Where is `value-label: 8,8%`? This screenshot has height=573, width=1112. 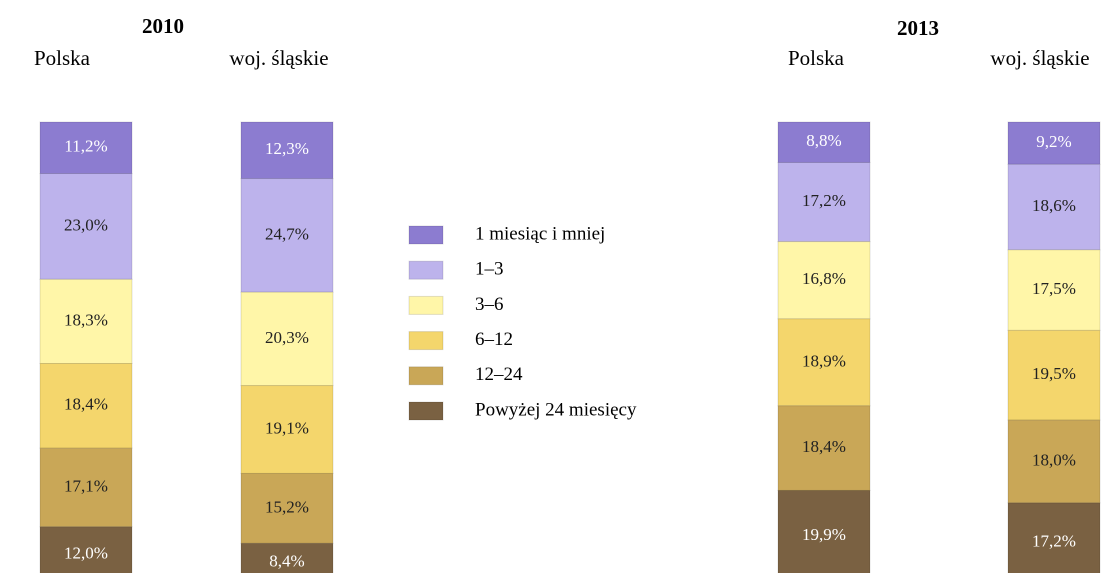
value-label: 8,8% is located at coordinates (823, 140).